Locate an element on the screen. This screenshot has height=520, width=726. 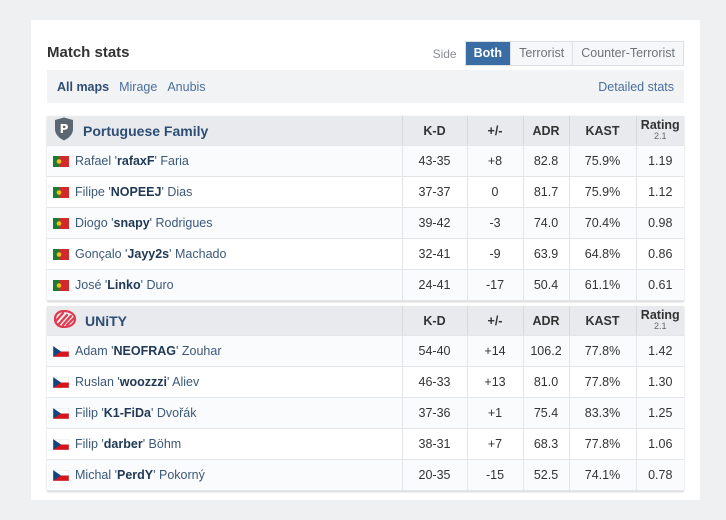
kast-value: 61.1% is located at coordinates (602, 285).